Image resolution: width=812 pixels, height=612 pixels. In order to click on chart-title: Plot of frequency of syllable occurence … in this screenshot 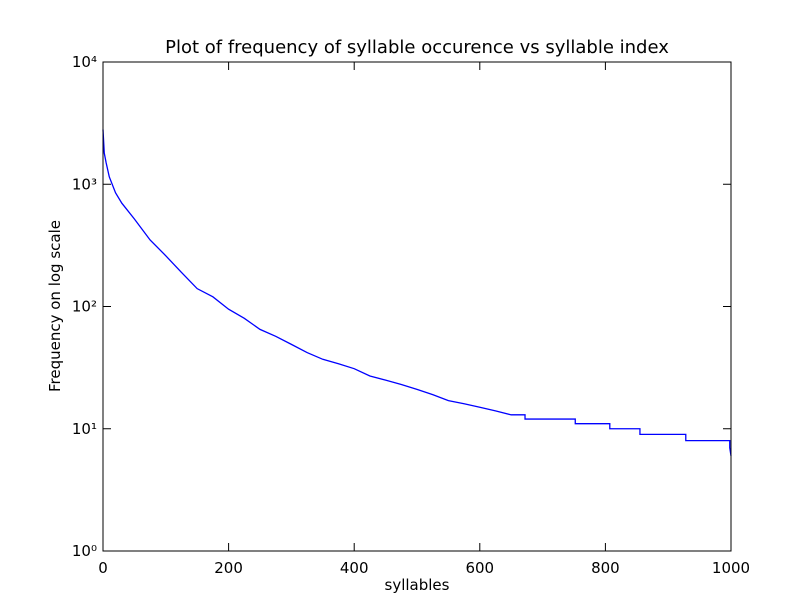, I will do `click(417, 47)`.